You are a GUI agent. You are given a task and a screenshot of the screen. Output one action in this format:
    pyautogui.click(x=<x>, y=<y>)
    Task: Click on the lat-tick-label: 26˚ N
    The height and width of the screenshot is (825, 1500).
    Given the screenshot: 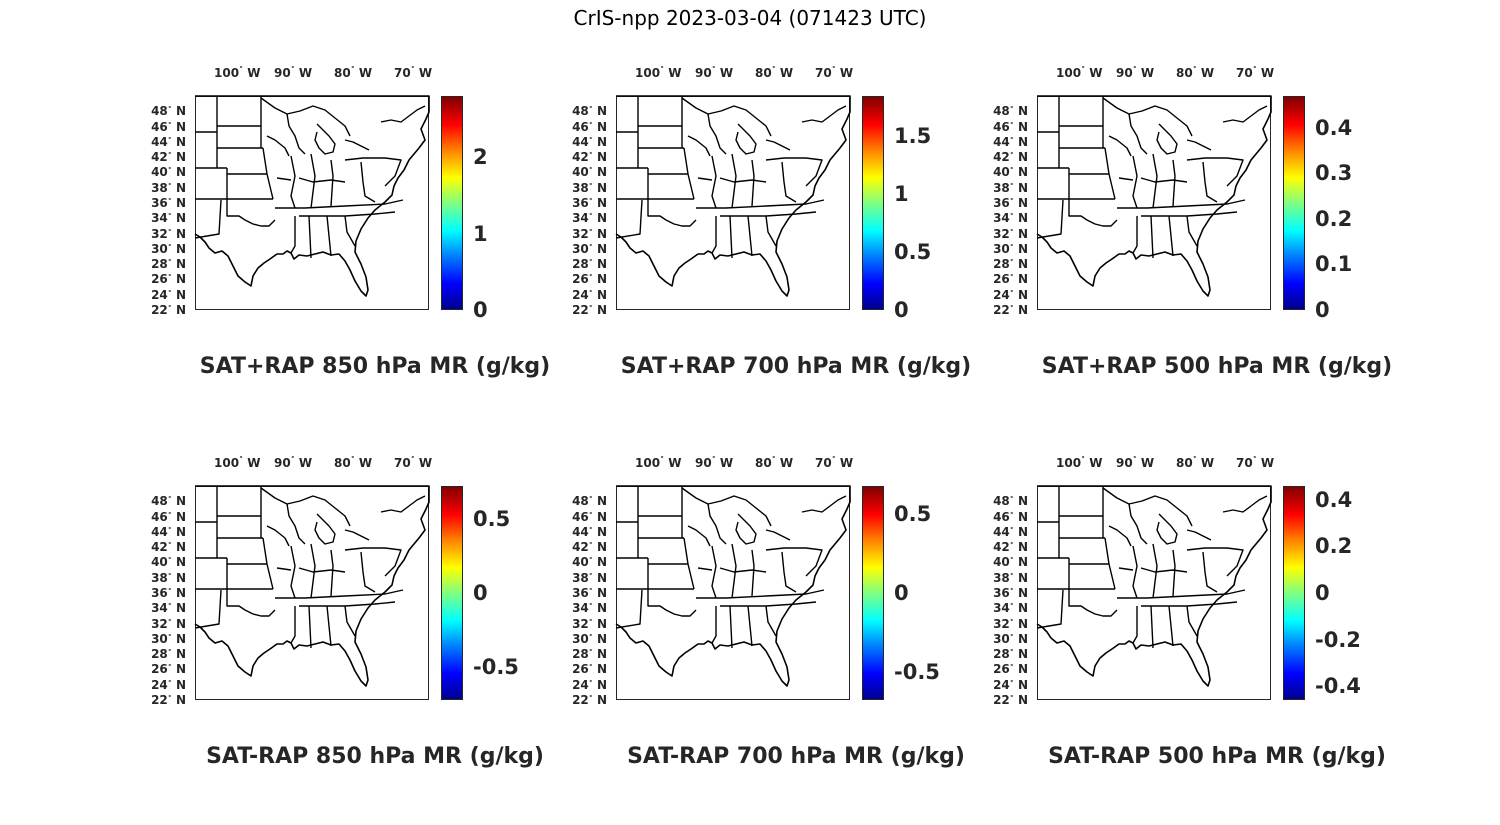 What is the action you would take?
    pyautogui.click(x=168, y=669)
    